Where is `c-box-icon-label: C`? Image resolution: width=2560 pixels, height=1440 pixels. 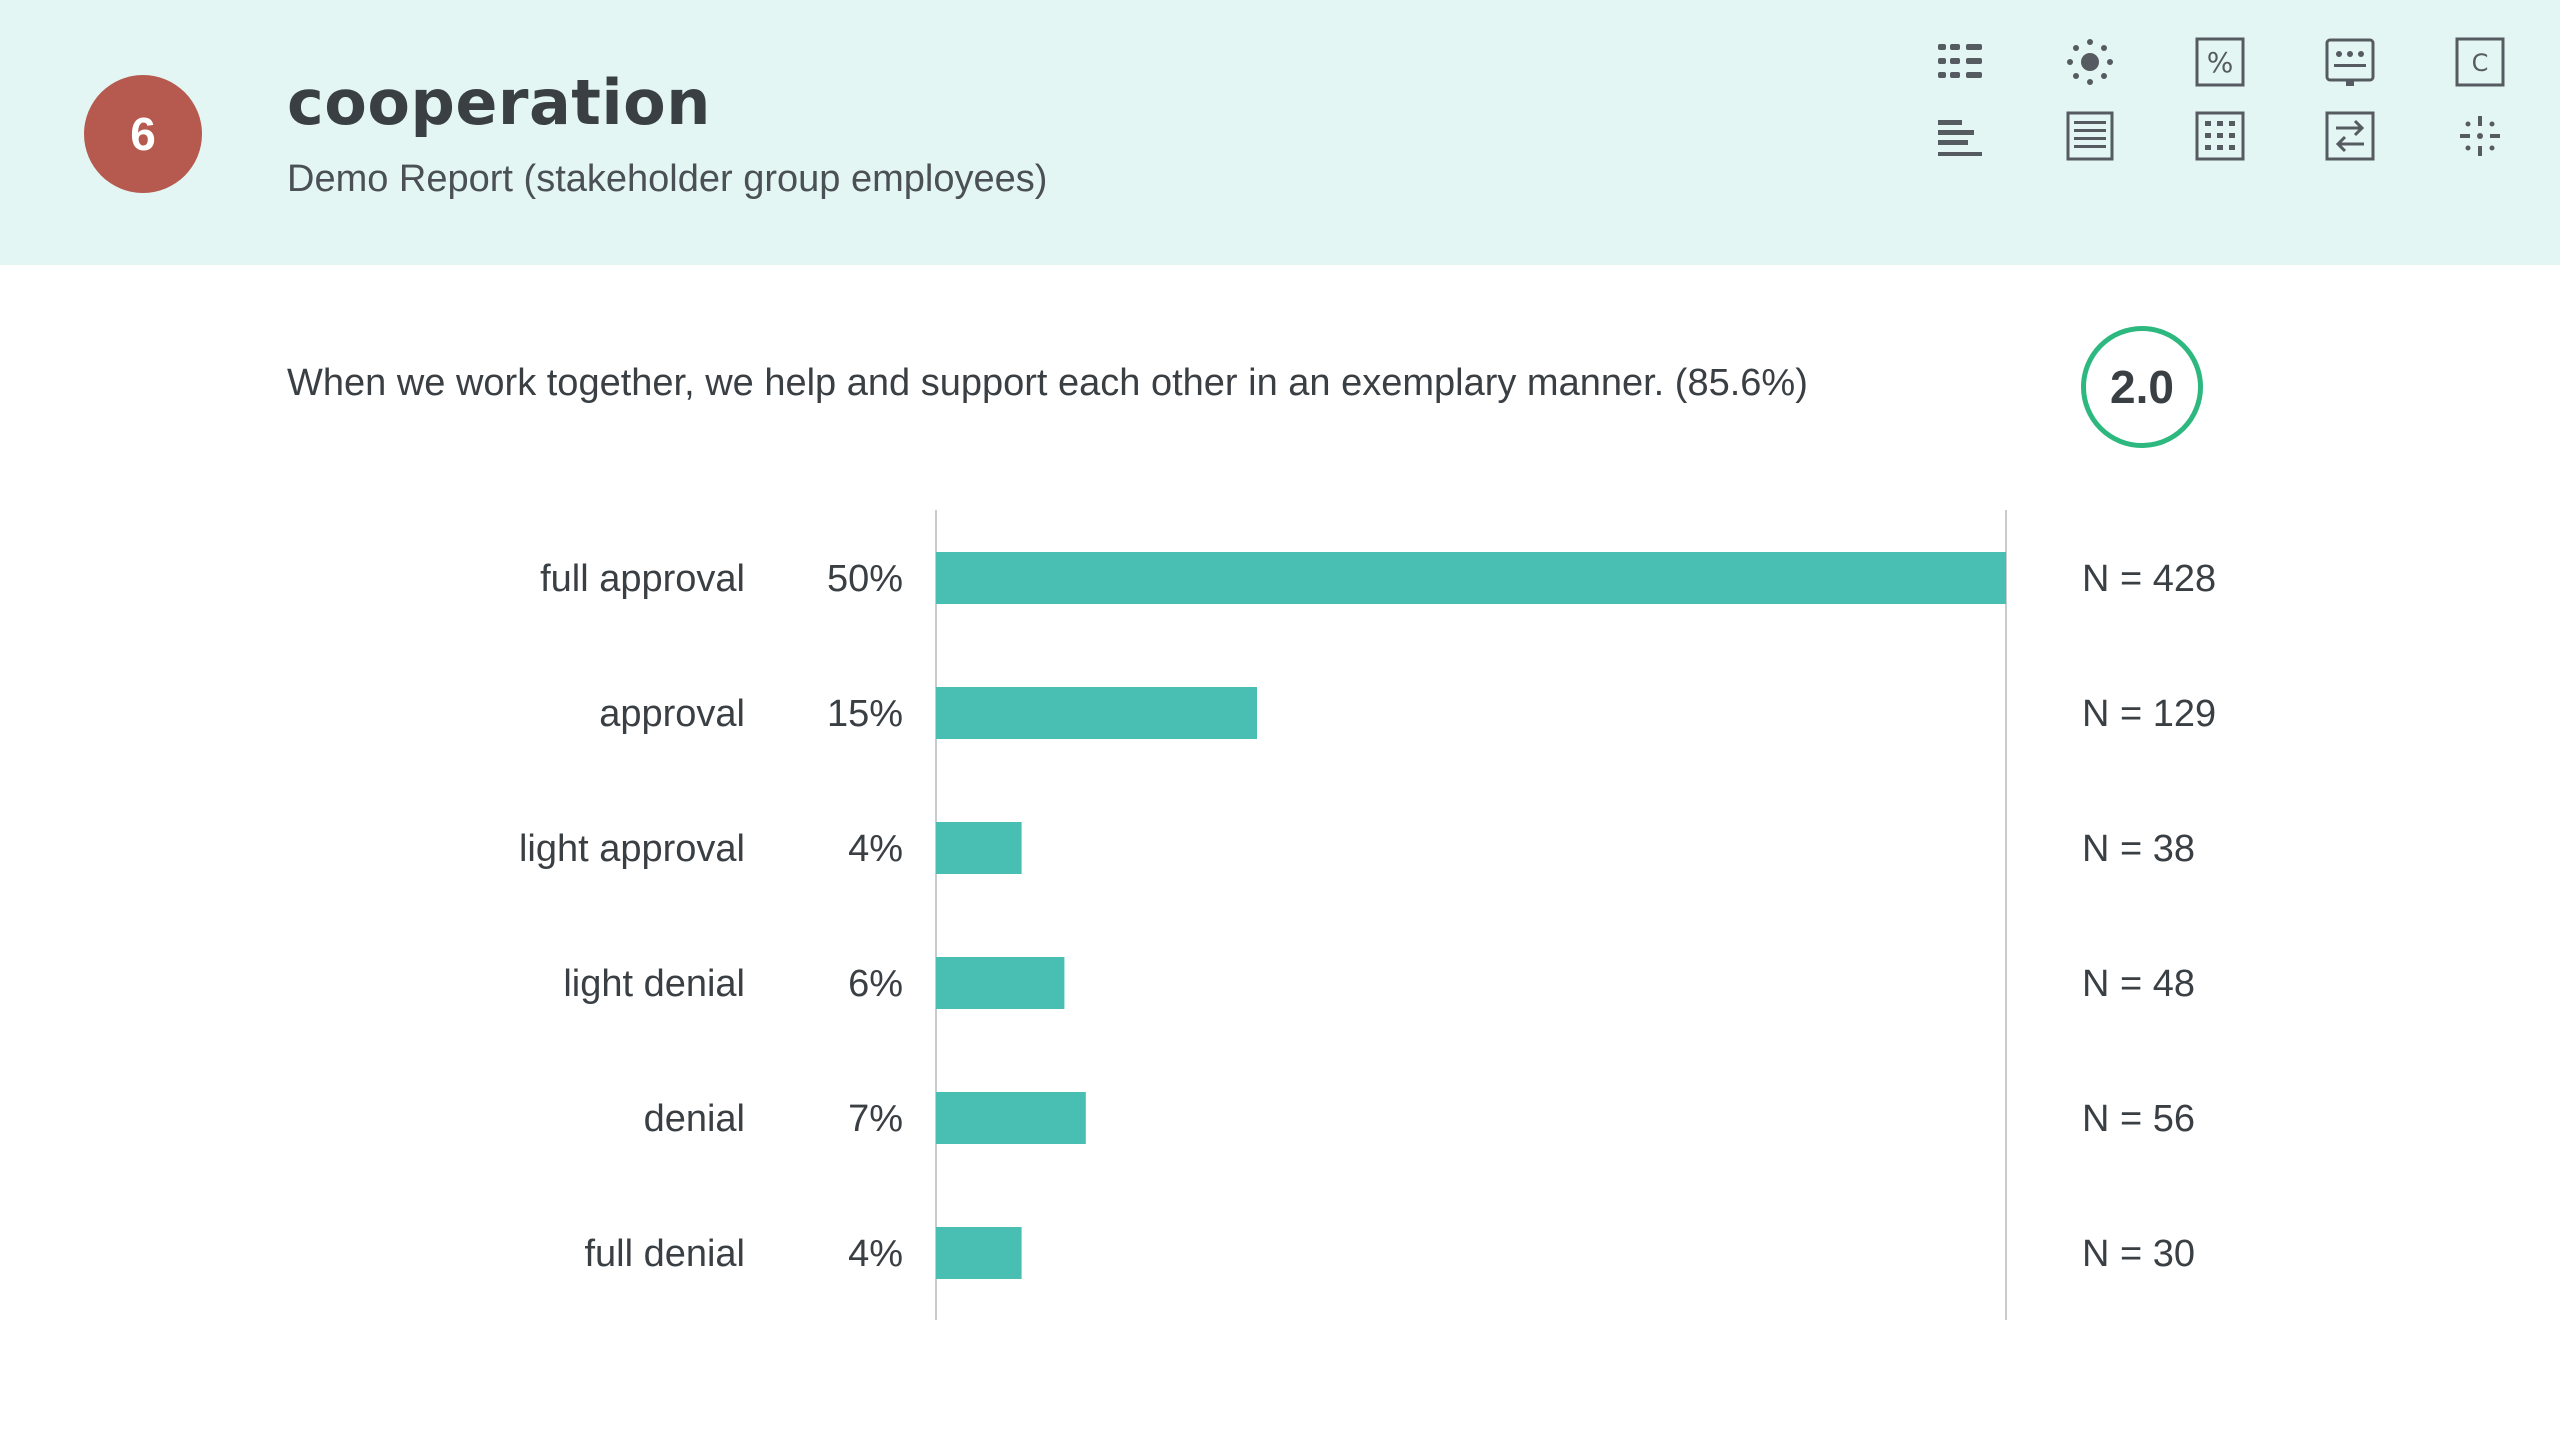
c-box-icon-label: C is located at coordinates (2480, 63).